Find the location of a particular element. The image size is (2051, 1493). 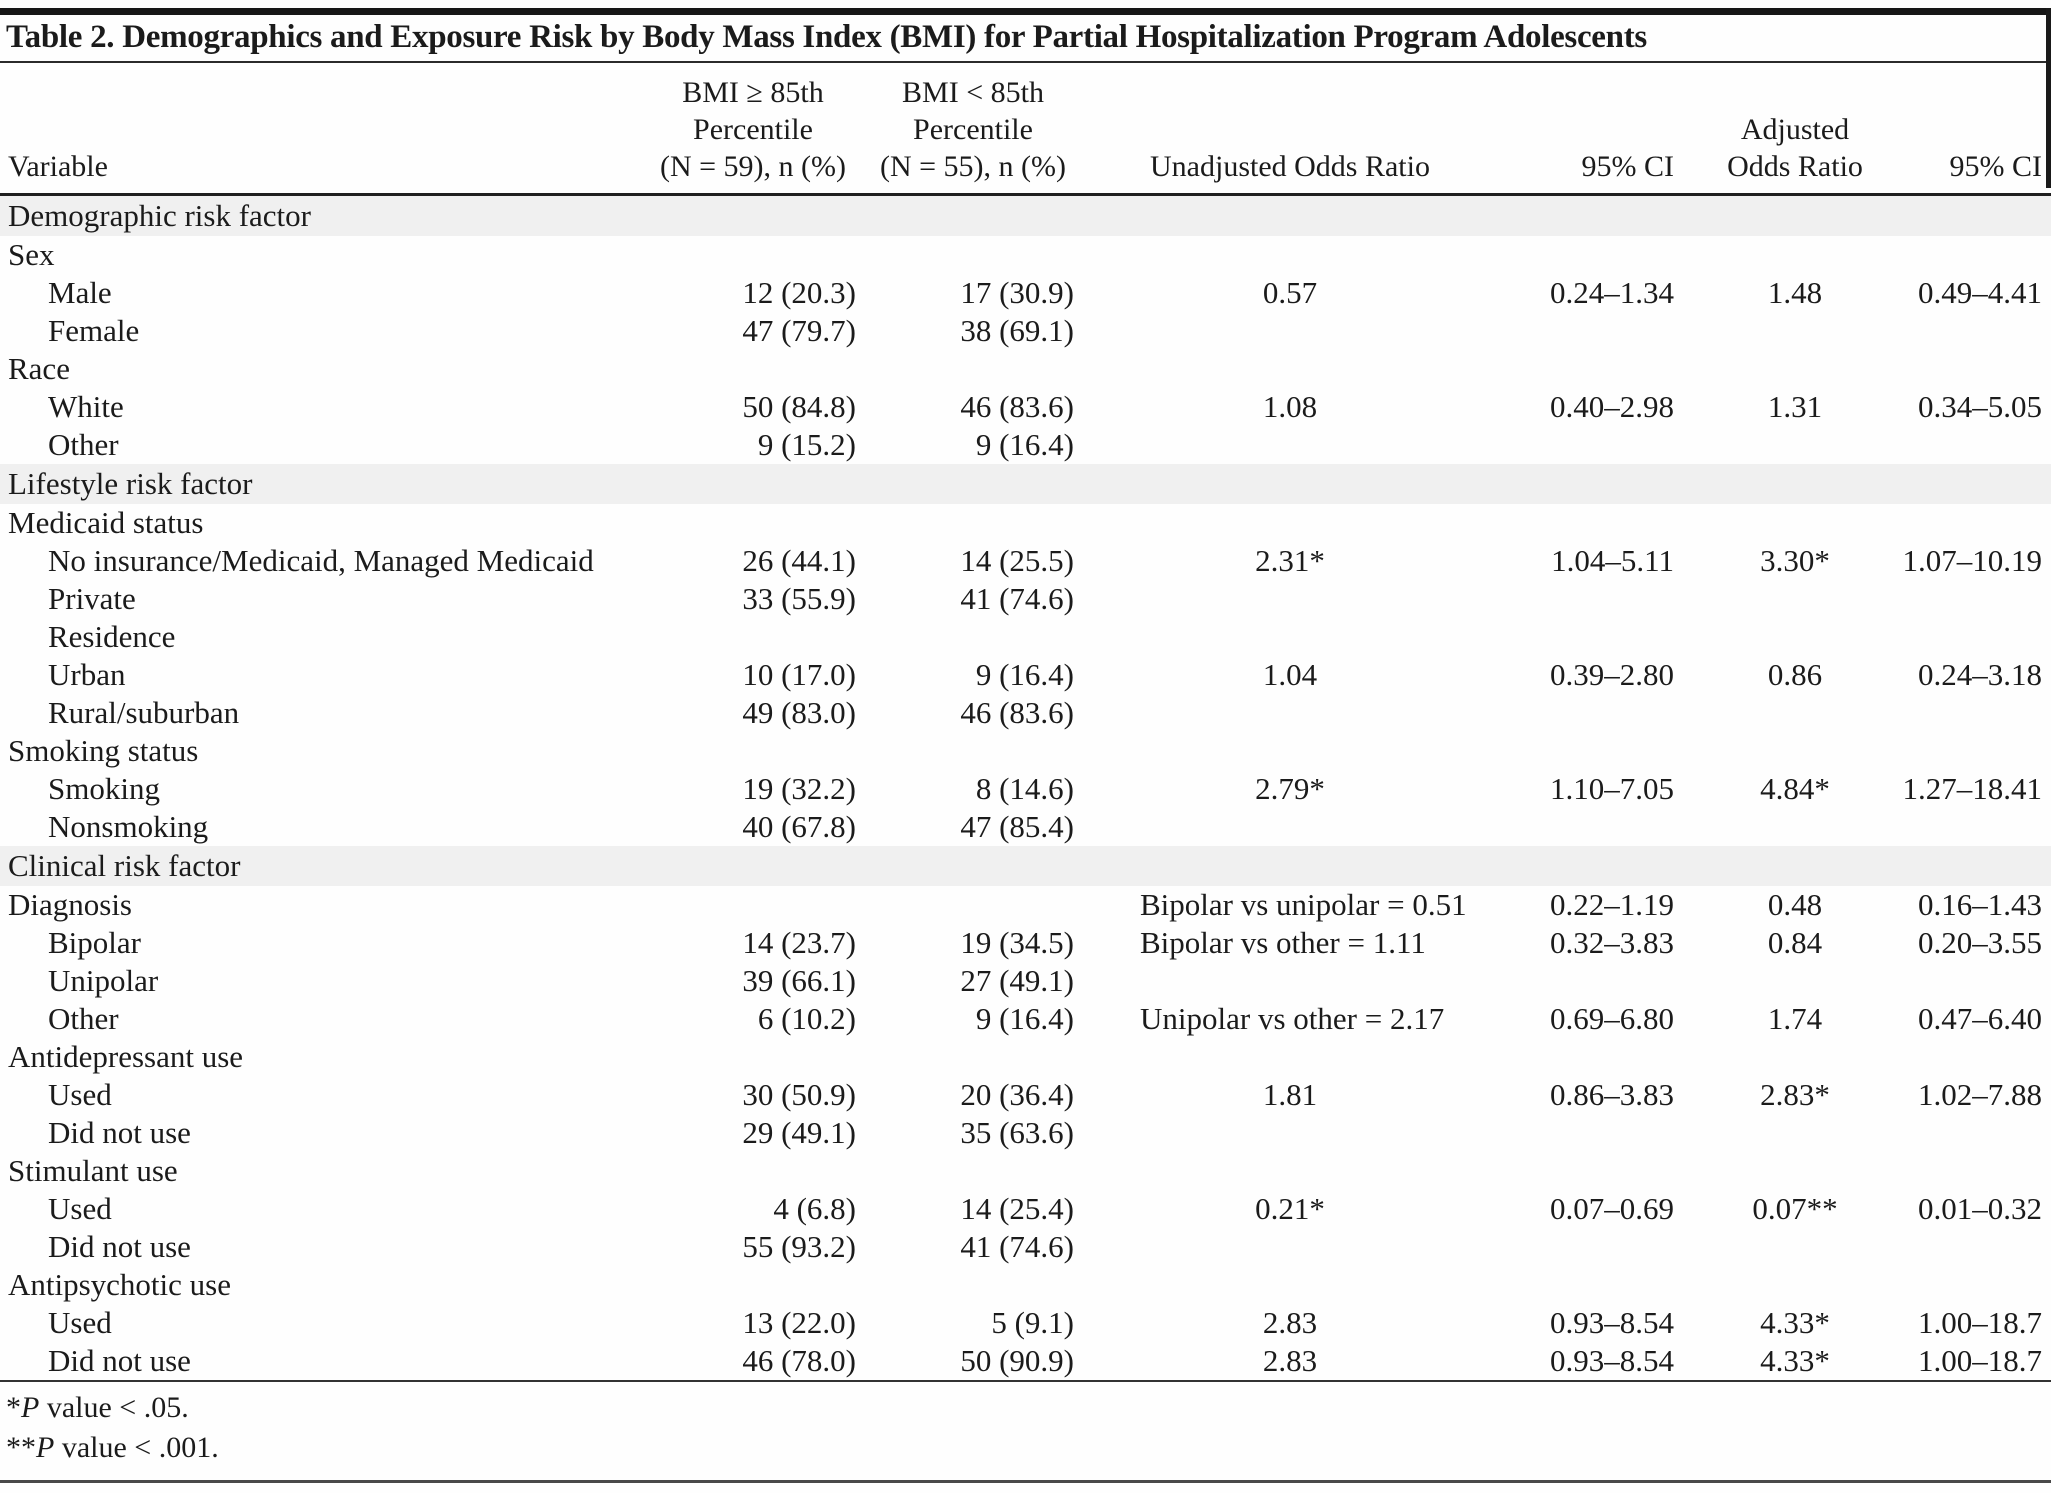

cell-unadjusted-95-ci: 0.07–0.69 is located at coordinates (1612, 1208).